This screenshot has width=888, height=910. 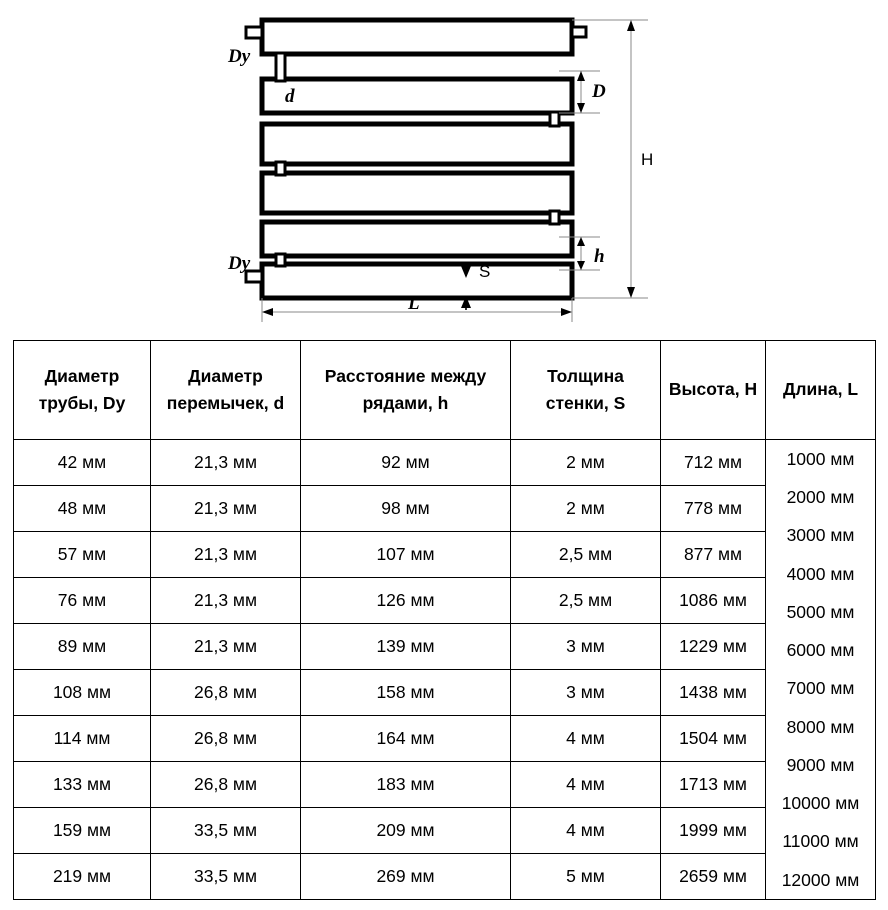 What do you see at coordinates (444, 646) in the screenshot?
I see `table-row: 89 мм 21,3 мм 139 мм 3 мм 1229 мм` at bounding box center [444, 646].